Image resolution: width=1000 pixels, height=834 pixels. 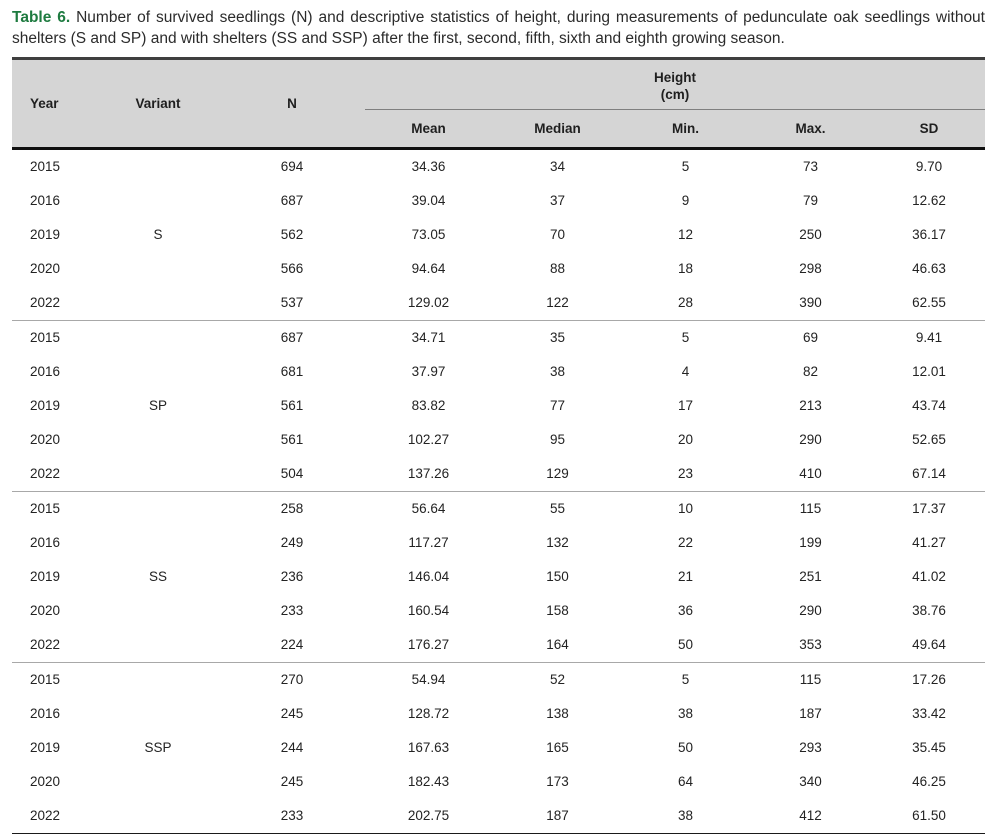 What do you see at coordinates (45, 509) in the screenshot?
I see `year-cell: 2015` at bounding box center [45, 509].